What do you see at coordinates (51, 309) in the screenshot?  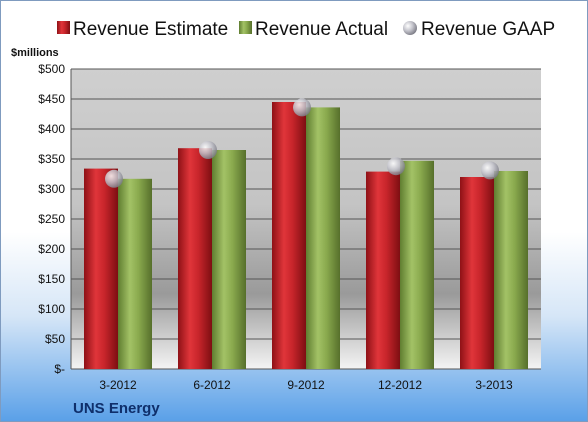 I see `y-tick-label: $100` at bounding box center [51, 309].